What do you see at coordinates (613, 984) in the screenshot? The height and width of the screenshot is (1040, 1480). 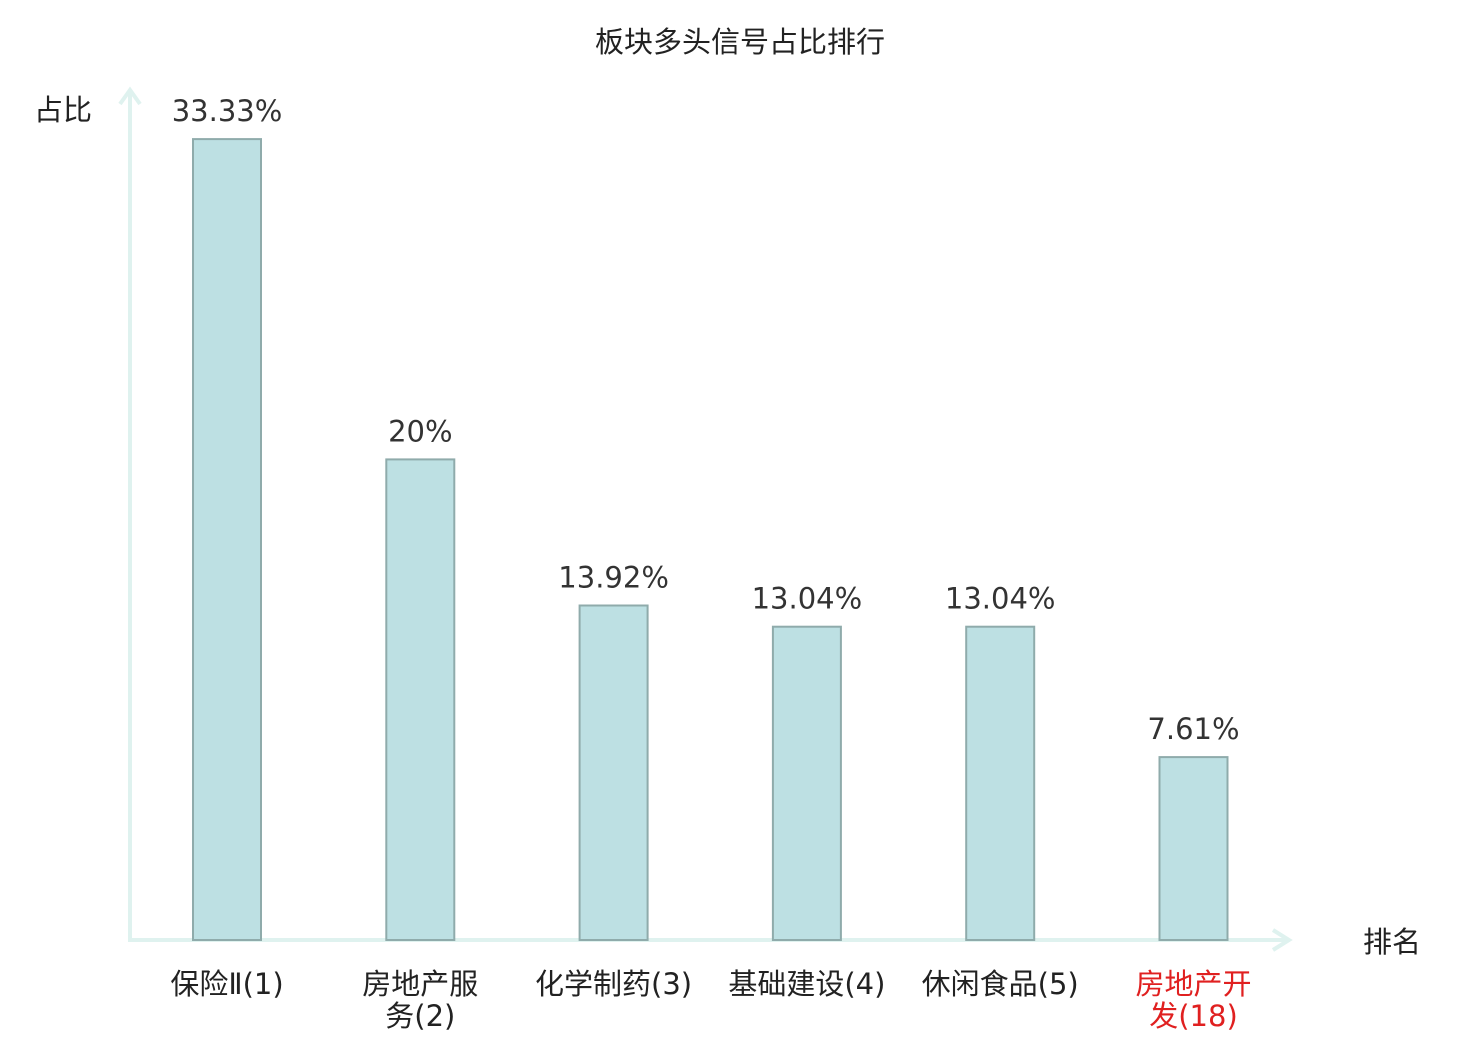 I see `category-label: 化学制药(3)` at bounding box center [613, 984].